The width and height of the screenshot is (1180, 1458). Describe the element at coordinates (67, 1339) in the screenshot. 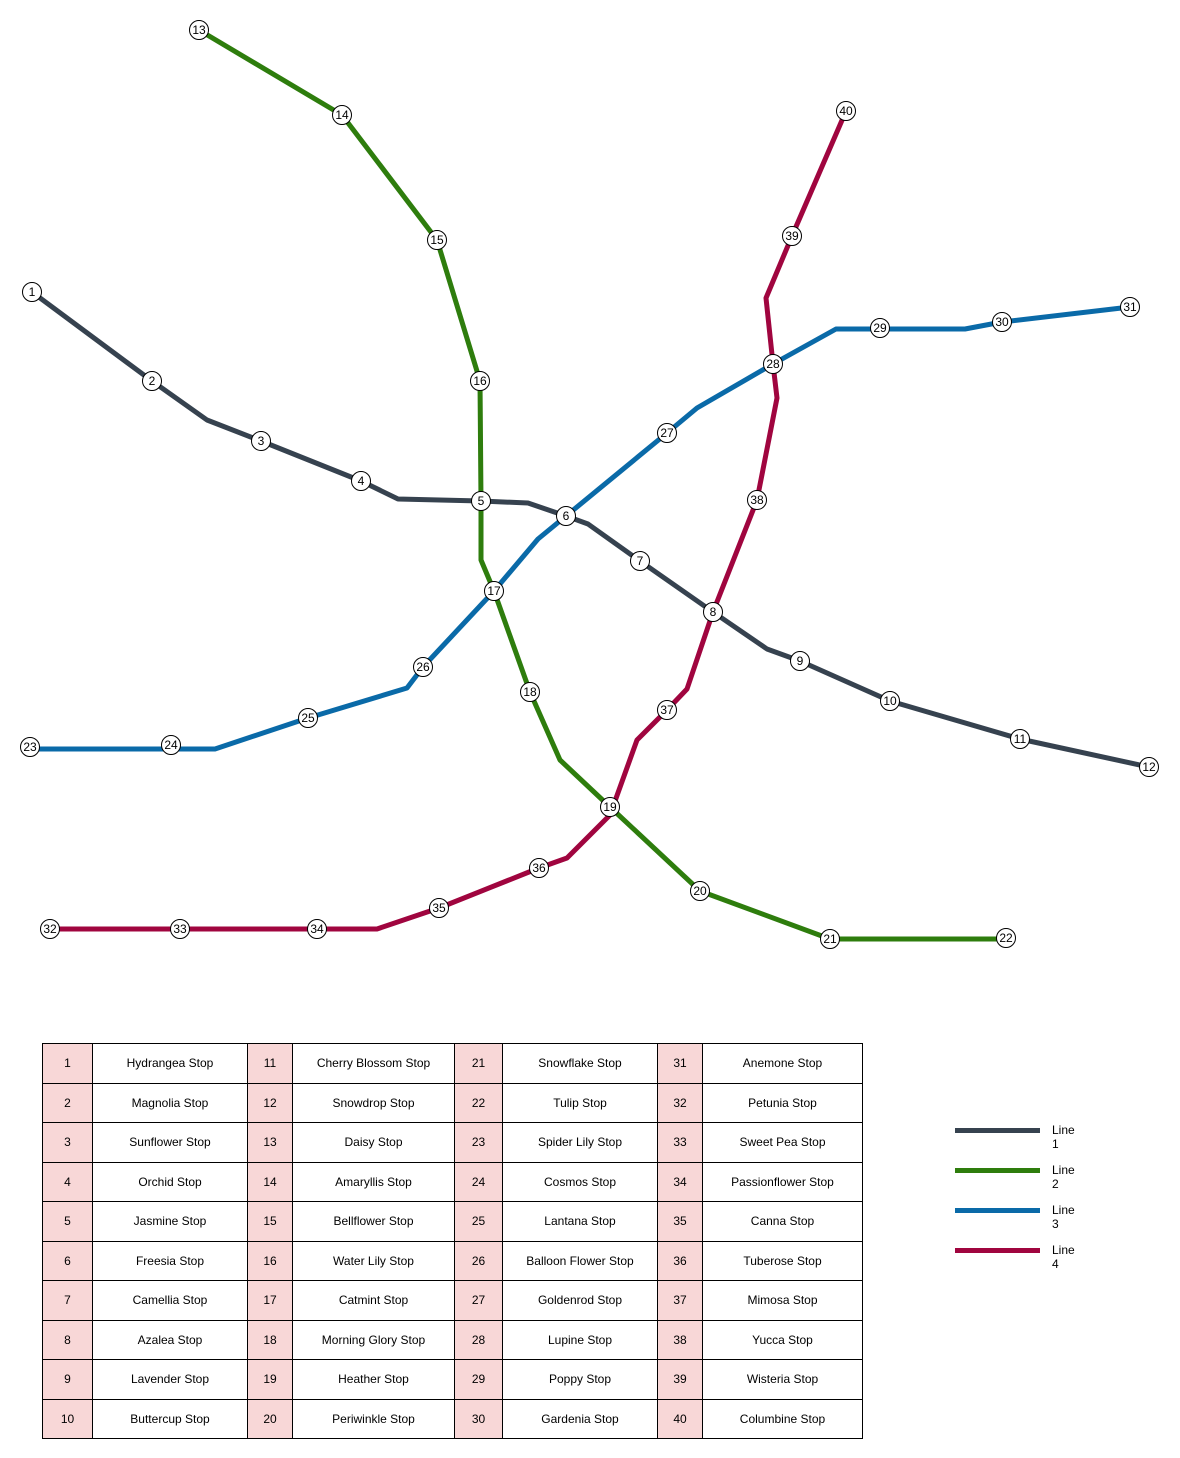

I see `station-number-cell: 8` at that location.